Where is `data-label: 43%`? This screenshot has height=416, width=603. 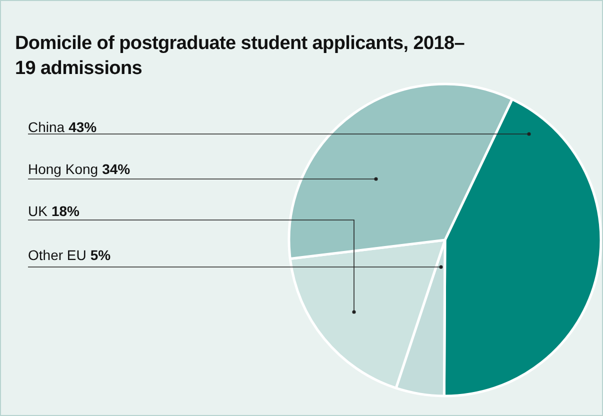
data-label: 43% is located at coordinates (82, 127).